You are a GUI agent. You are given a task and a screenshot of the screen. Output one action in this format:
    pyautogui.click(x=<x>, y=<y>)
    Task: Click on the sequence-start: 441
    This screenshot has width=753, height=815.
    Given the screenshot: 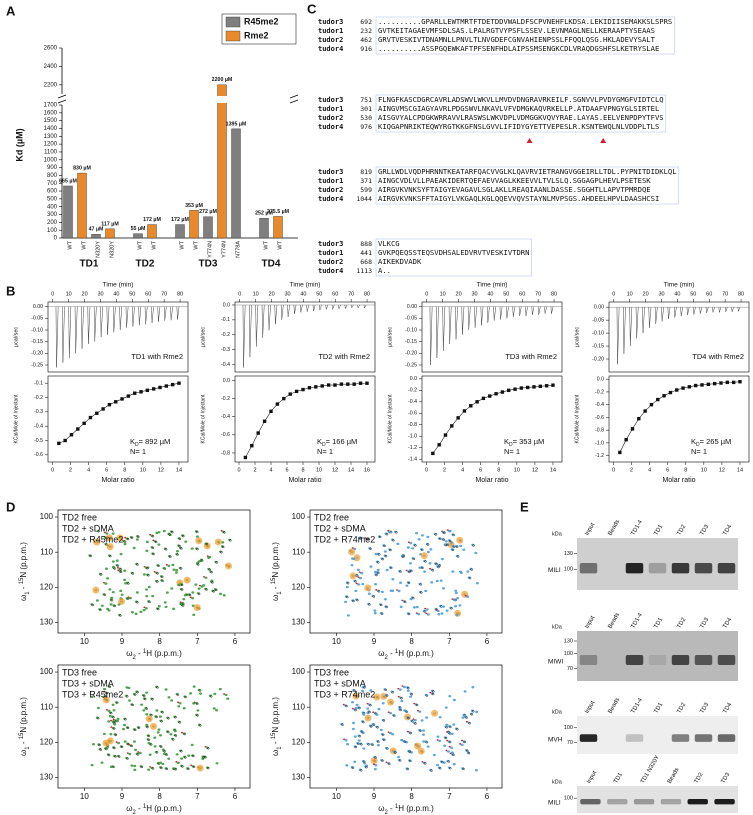 What is the action you would take?
    pyautogui.click(x=366, y=253)
    